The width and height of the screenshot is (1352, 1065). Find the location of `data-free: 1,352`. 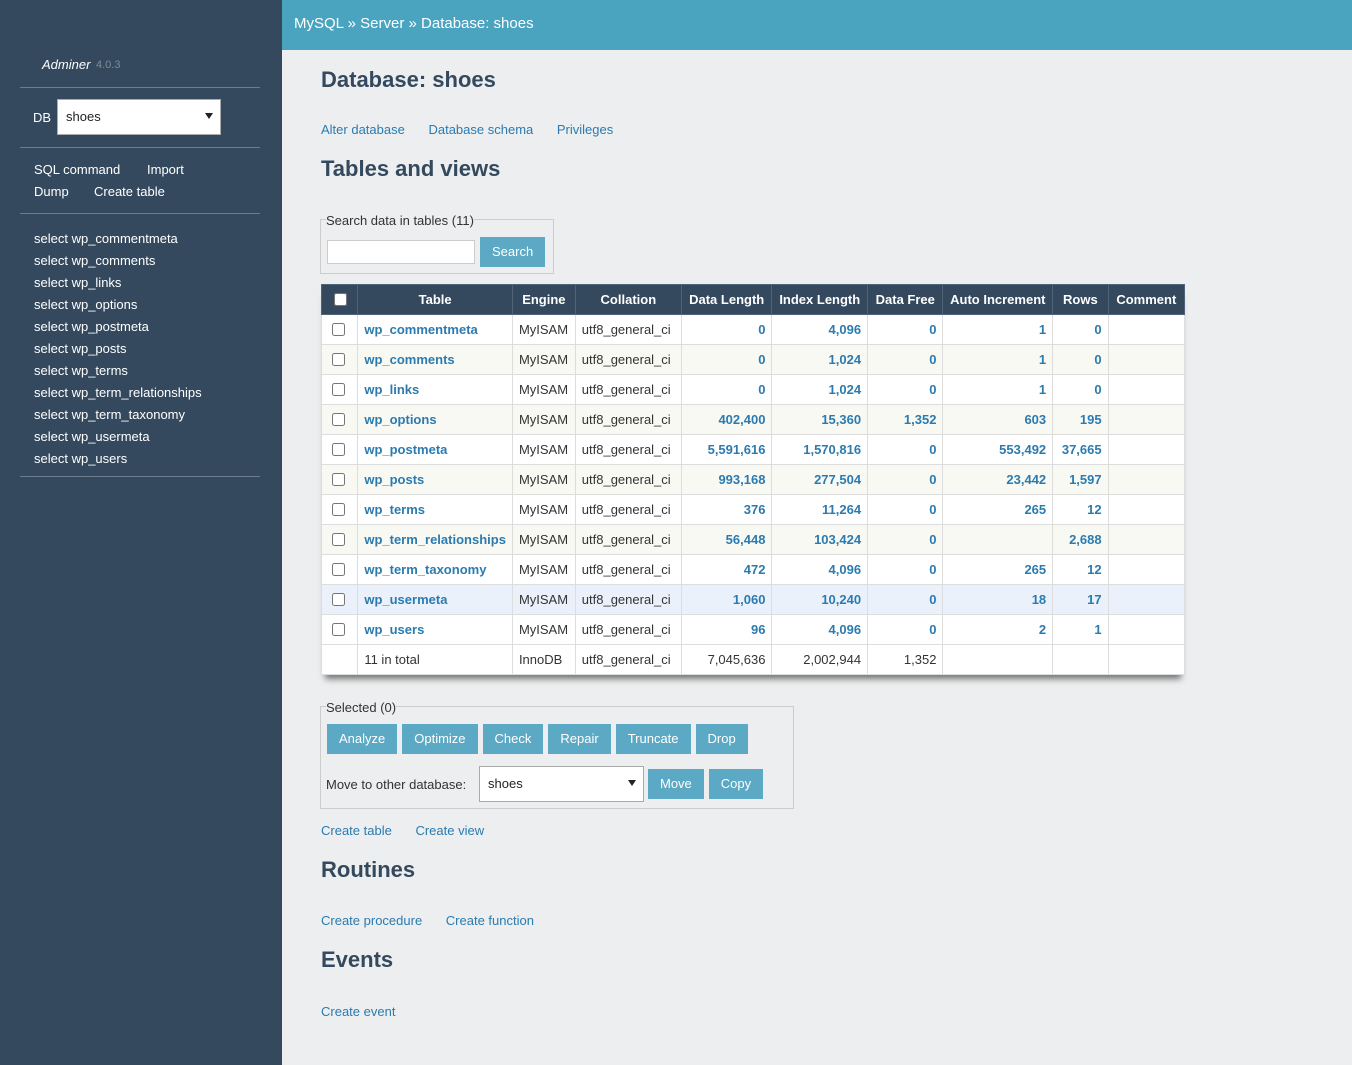

data-free: 1,352 is located at coordinates (920, 419).